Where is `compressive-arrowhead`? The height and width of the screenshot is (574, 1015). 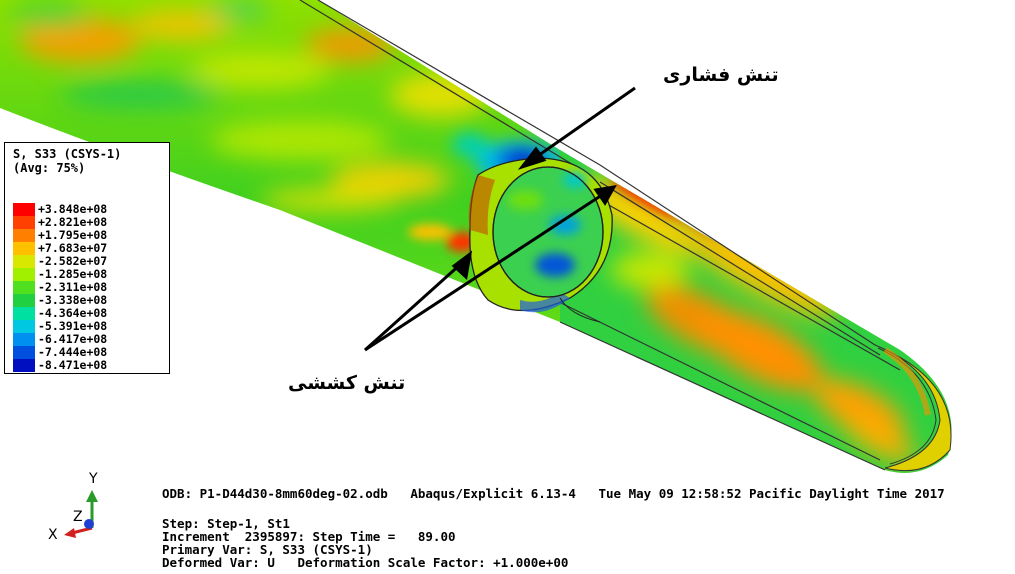 compressive-arrowhead is located at coordinates (532, 158).